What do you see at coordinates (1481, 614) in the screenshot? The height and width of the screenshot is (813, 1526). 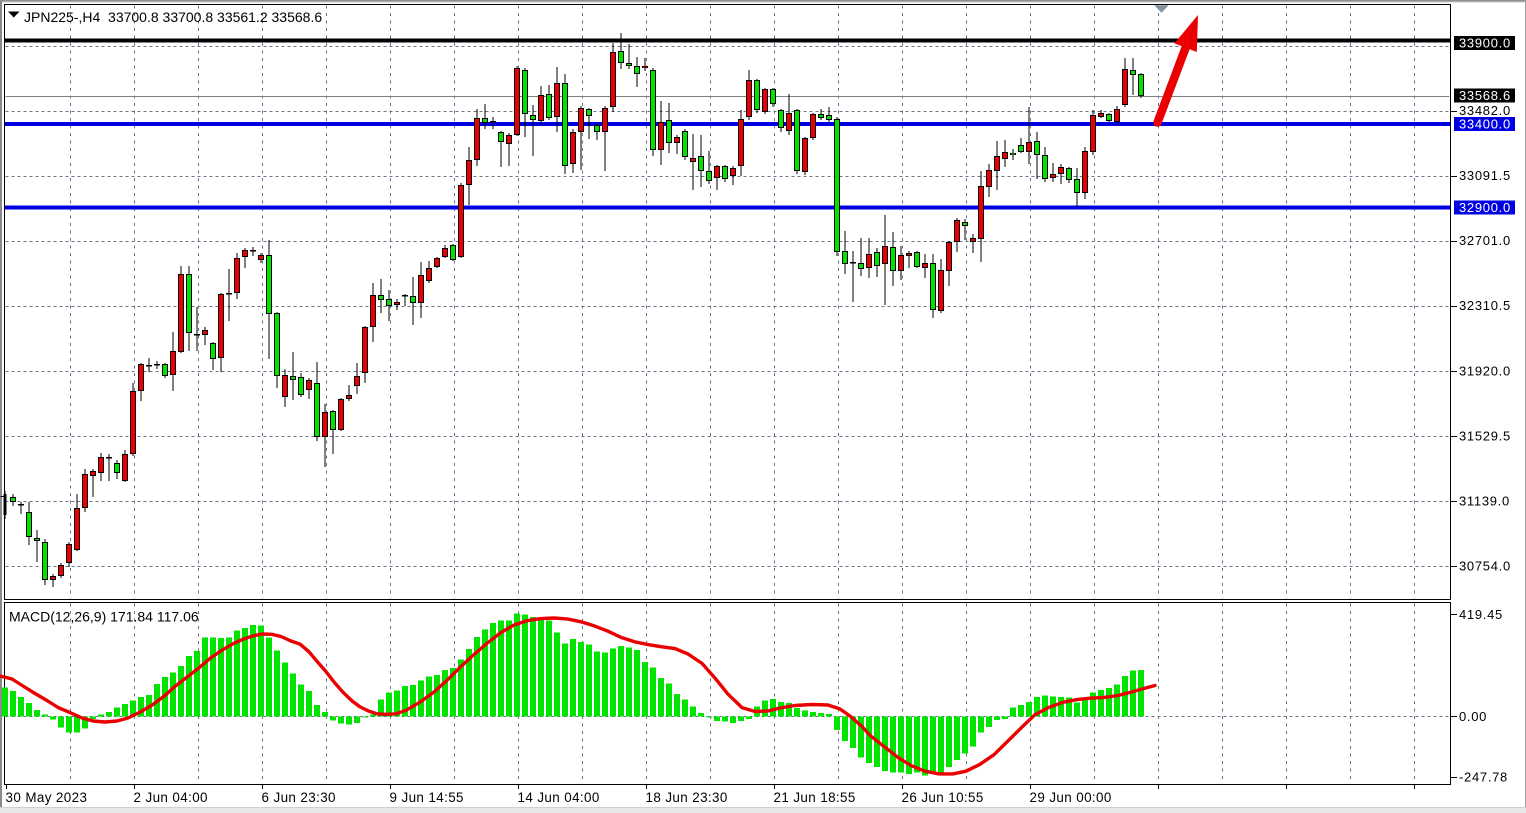 I see `svg-text: 419.45` at bounding box center [1481, 614].